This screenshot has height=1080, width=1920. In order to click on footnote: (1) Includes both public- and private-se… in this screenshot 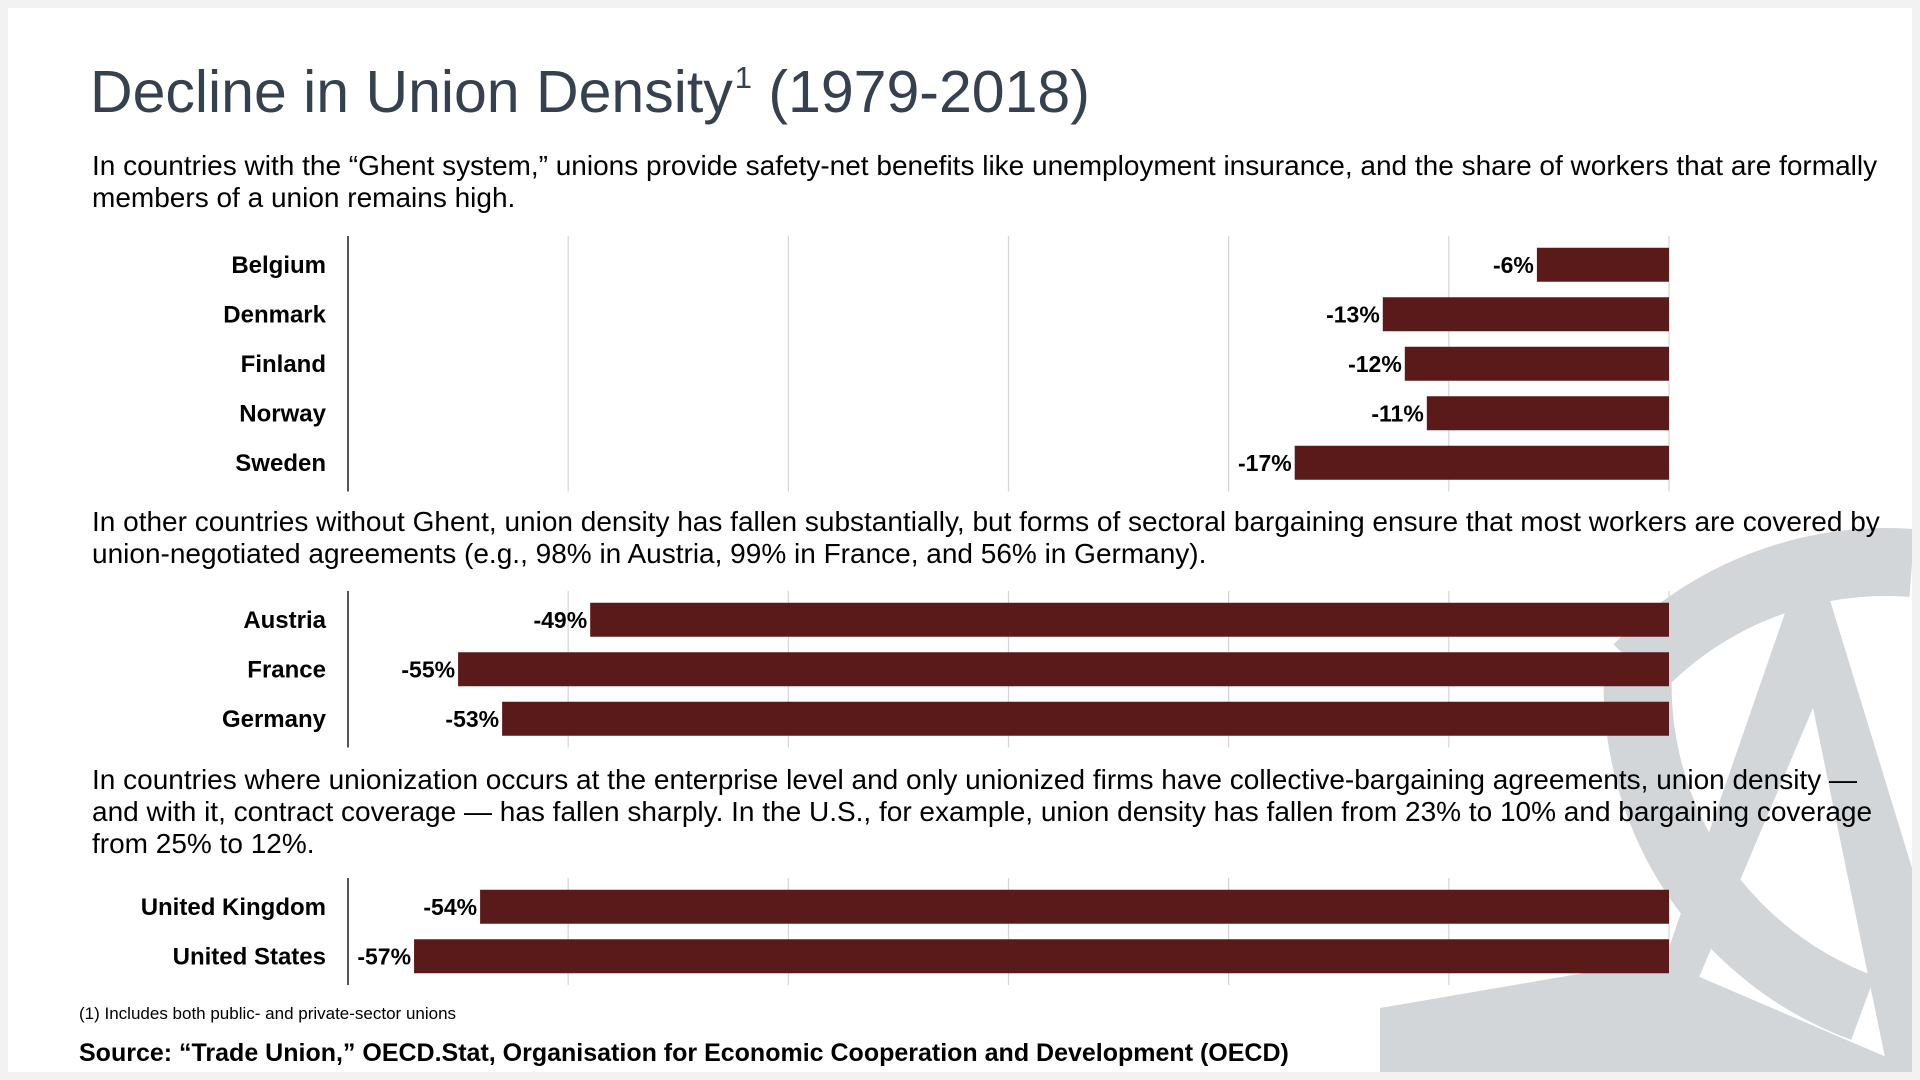, I will do `click(268, 1013)`.